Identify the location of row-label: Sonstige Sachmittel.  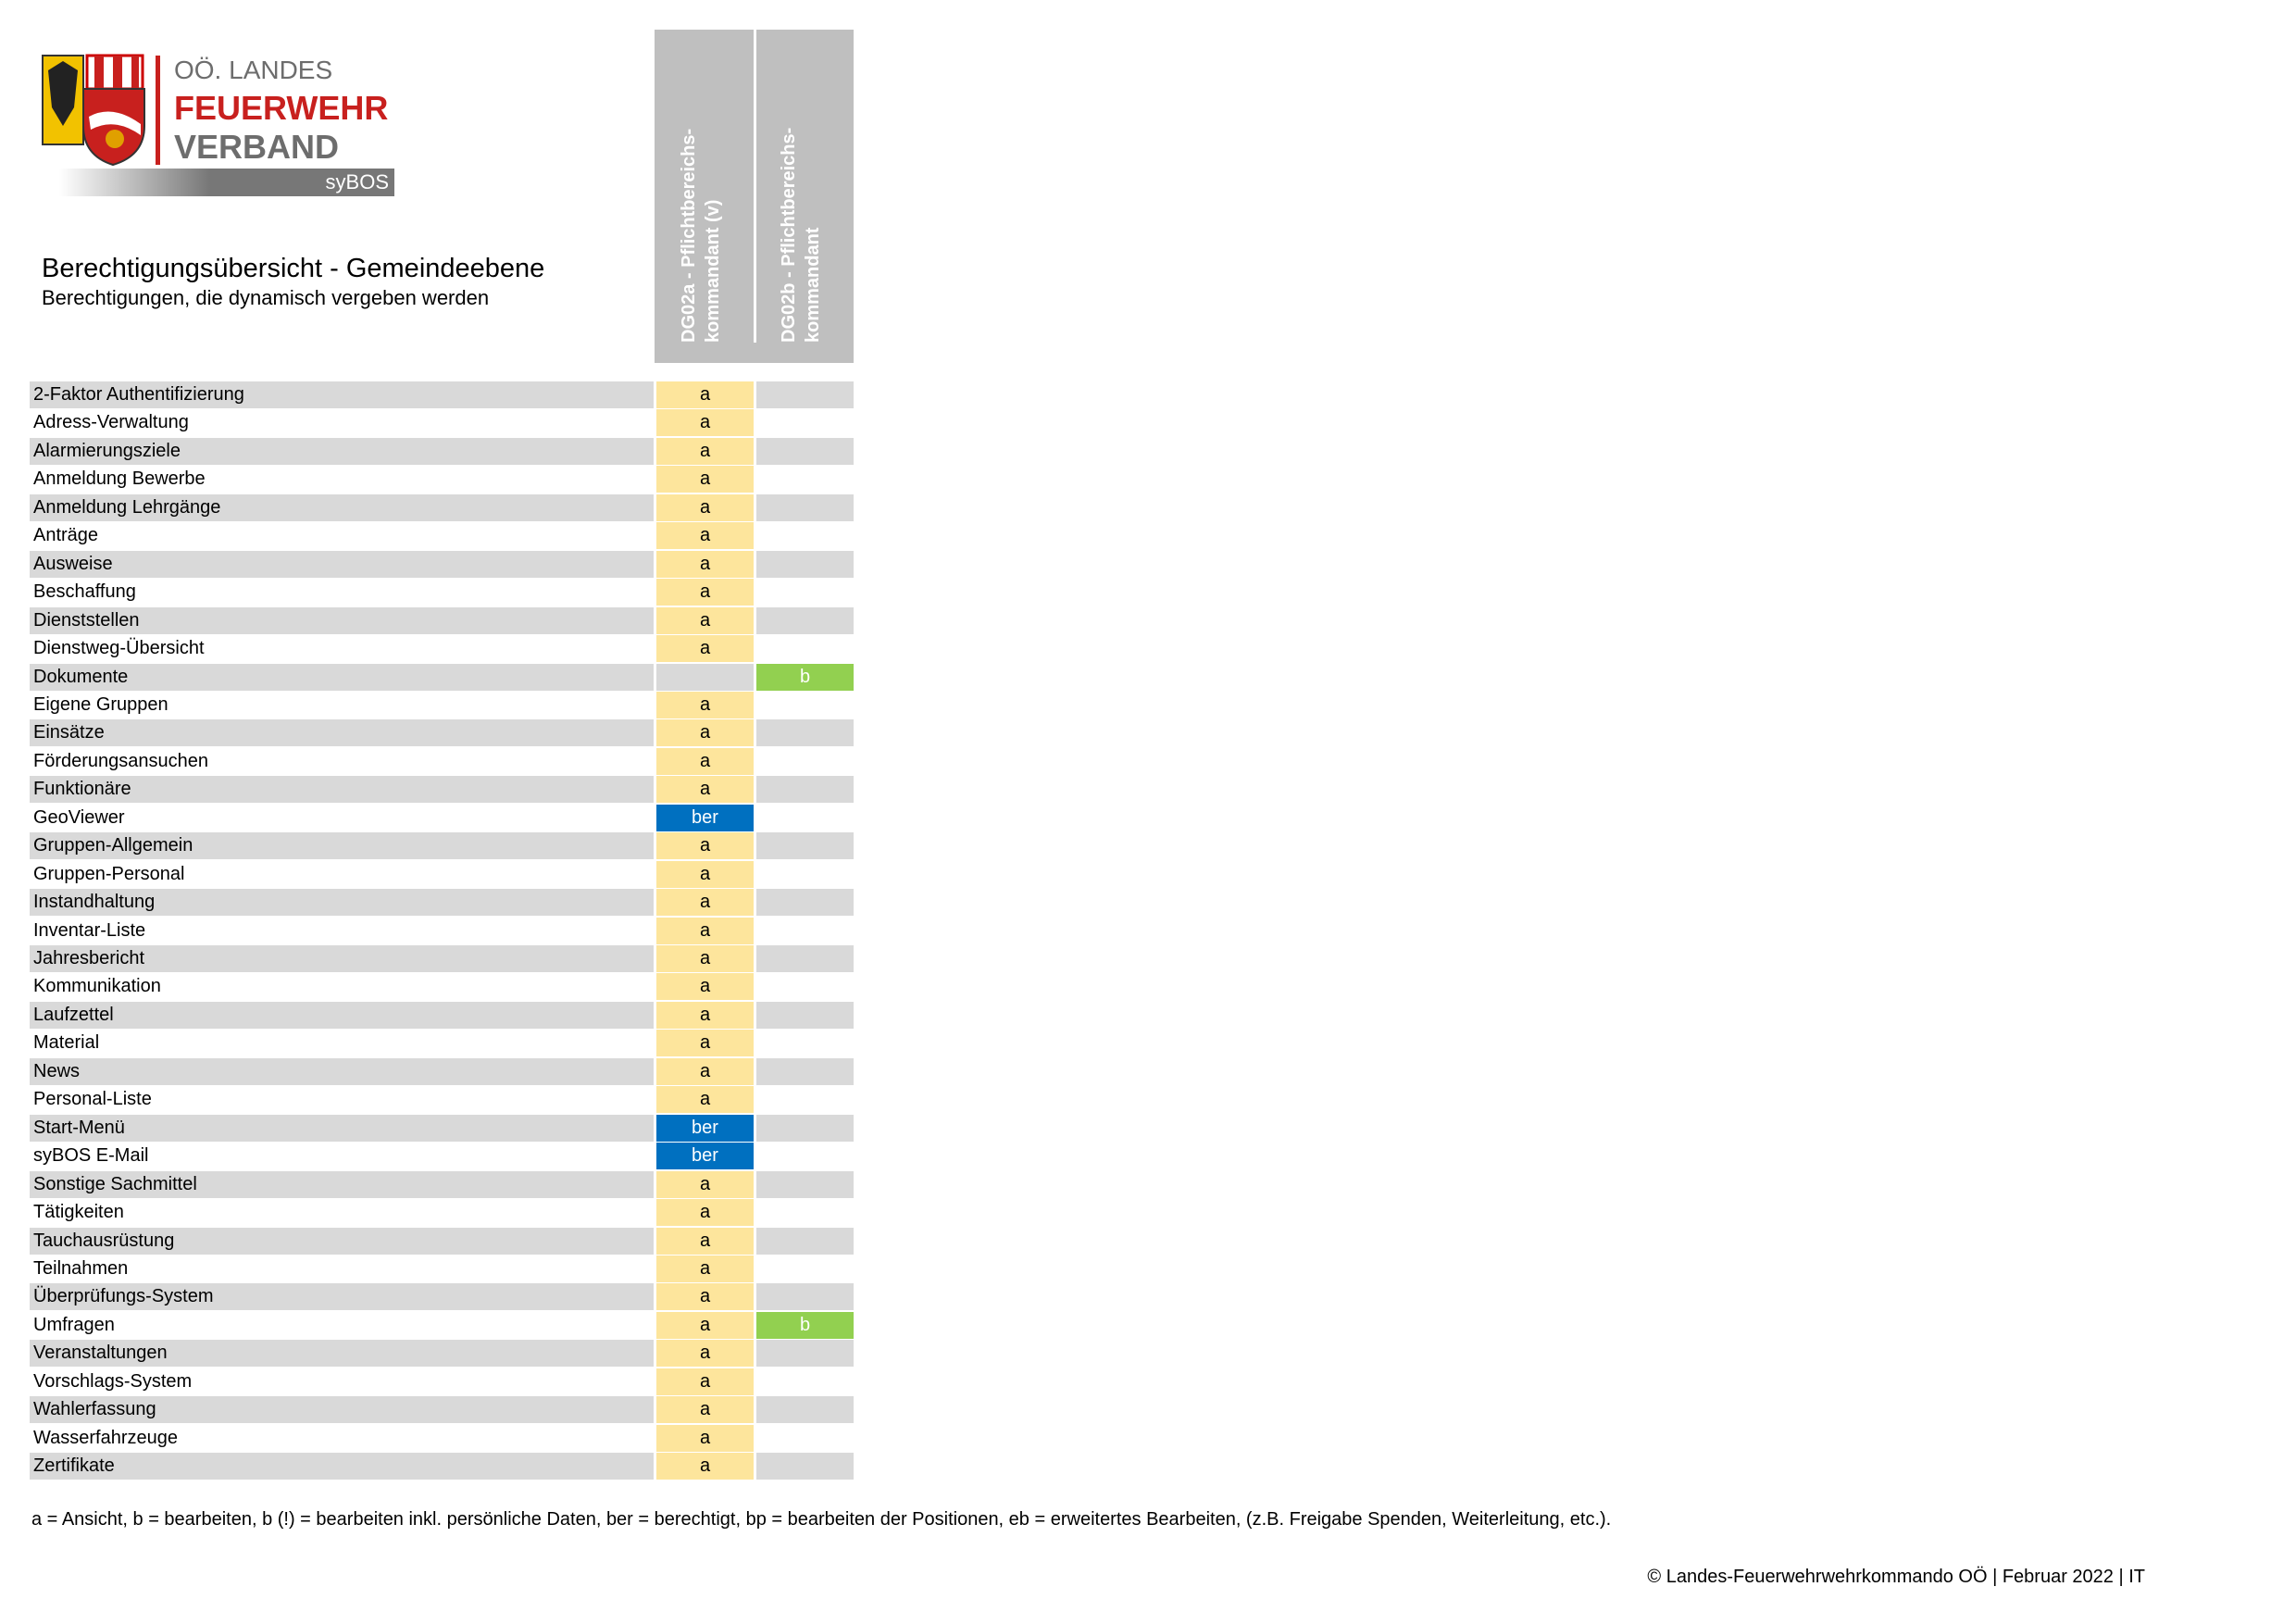
(342, 1184).